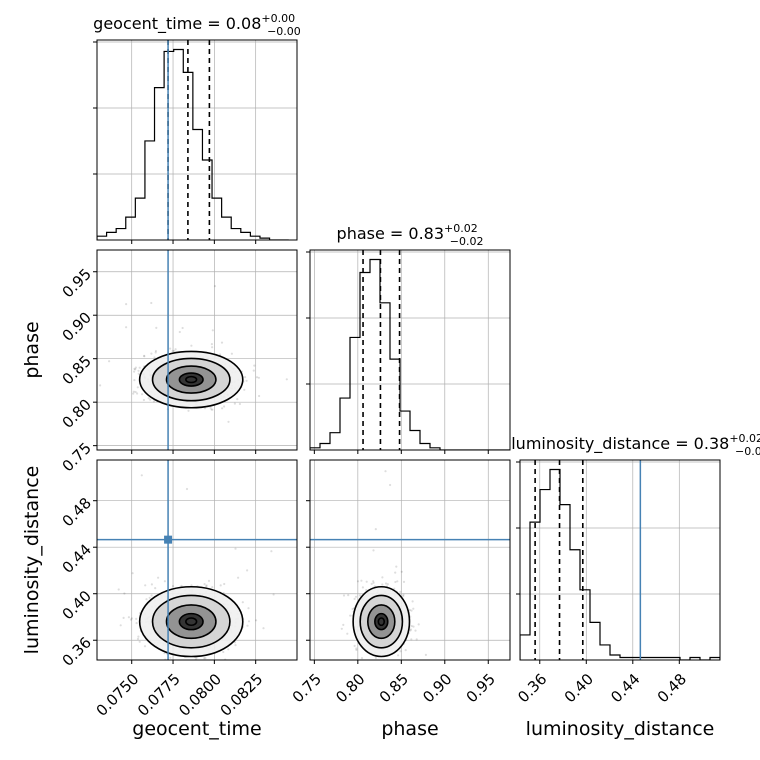  Describe the element at coordinates (32, 349) in the screenshot. I see `y-axis-label-phase: phase` at that location.